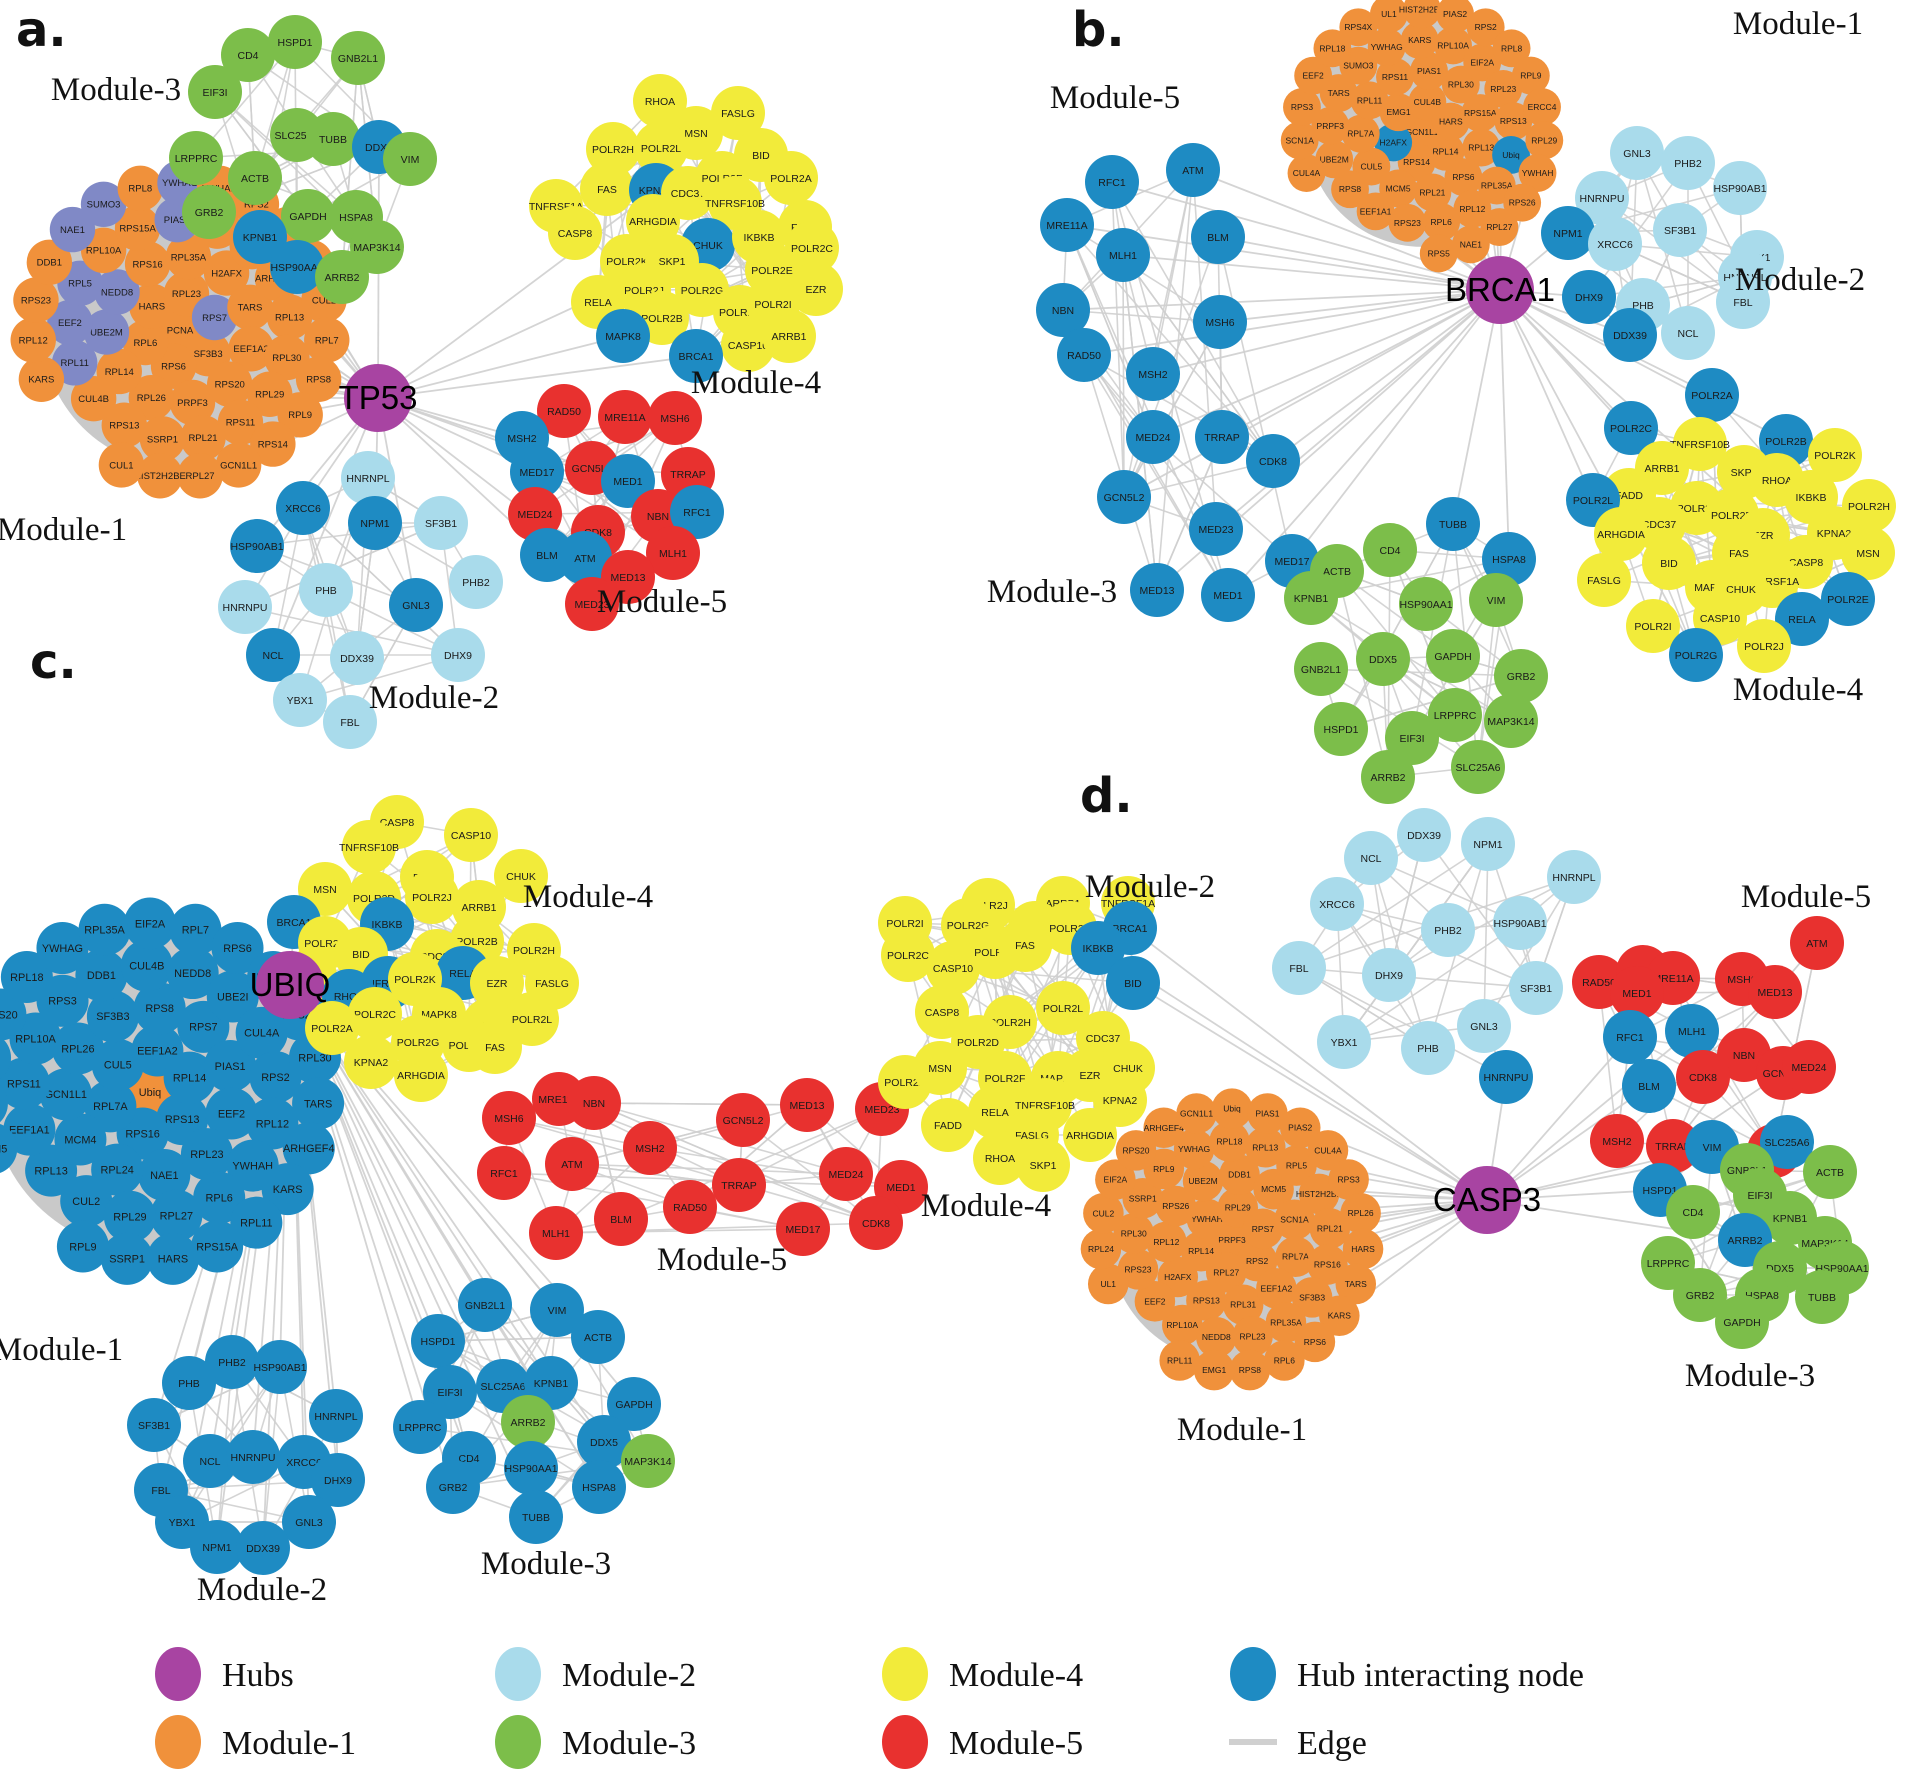 The height and width of the screenshot is (1775, 1923). Describe the element at coordinates (803, 1229) in the screenshot. I see `node-MED17: MED17` at that location.